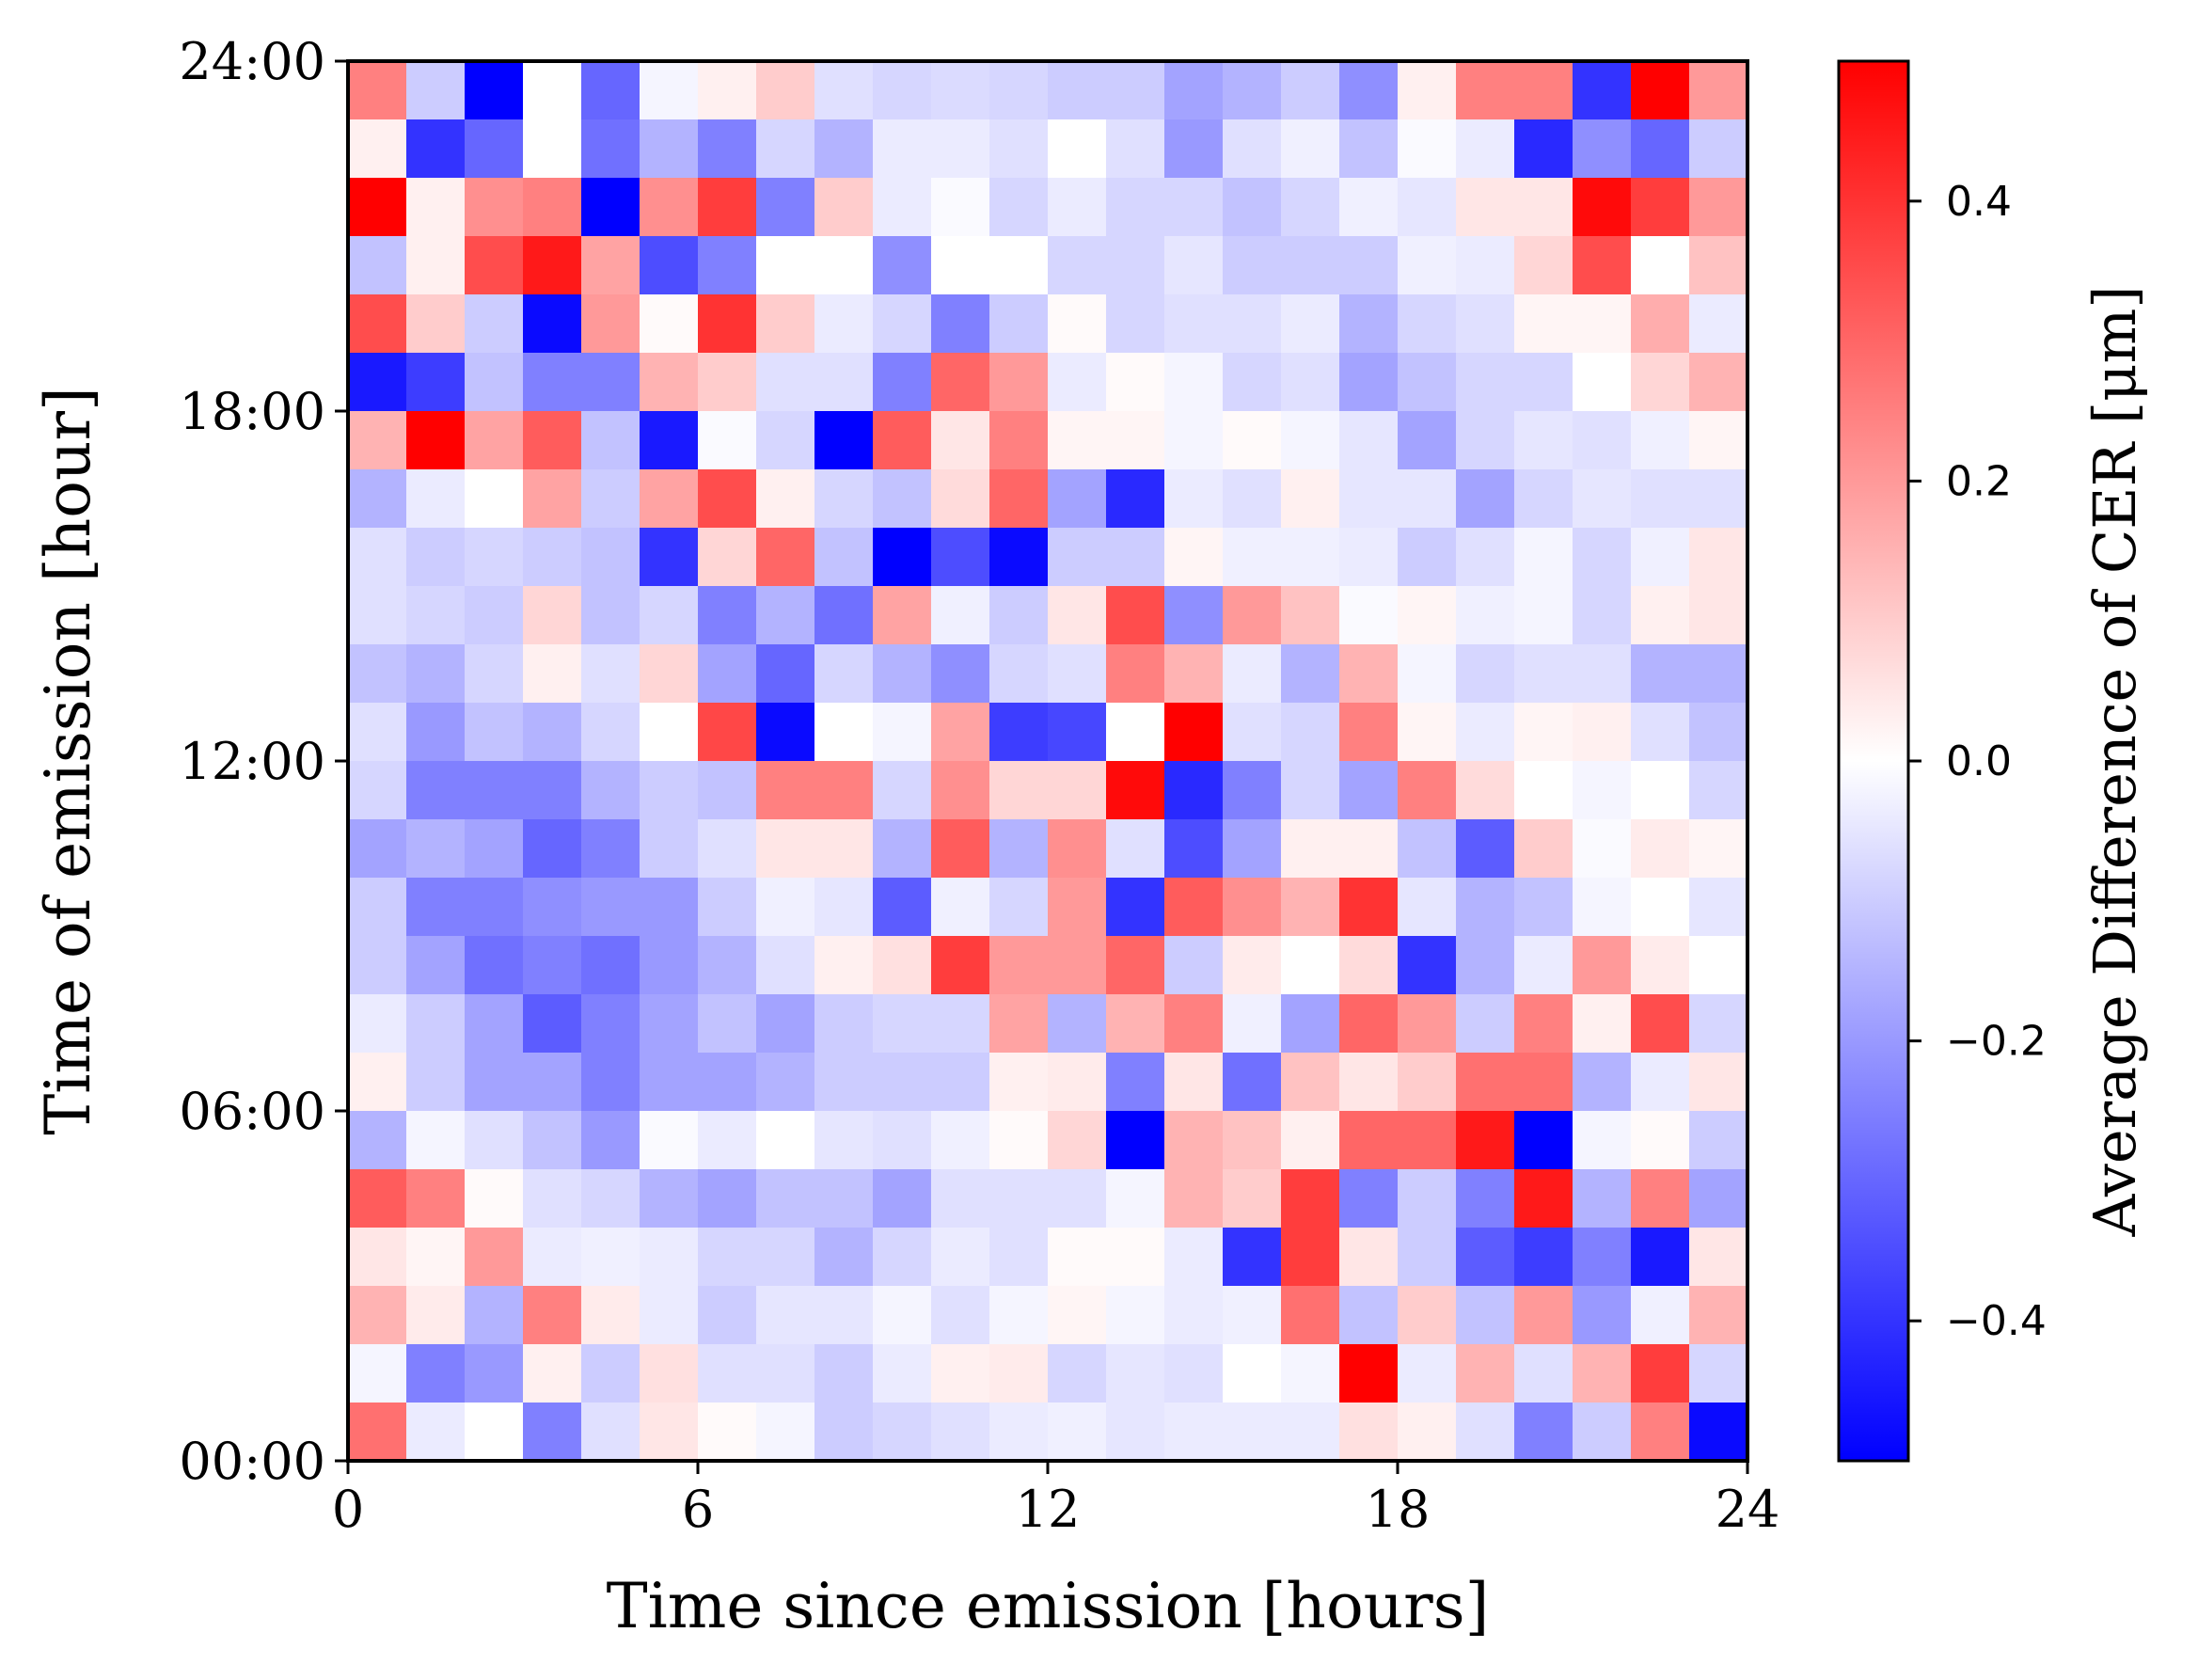  I want to click on y-axis-label: Time of emission [hour], so click(68, 761).